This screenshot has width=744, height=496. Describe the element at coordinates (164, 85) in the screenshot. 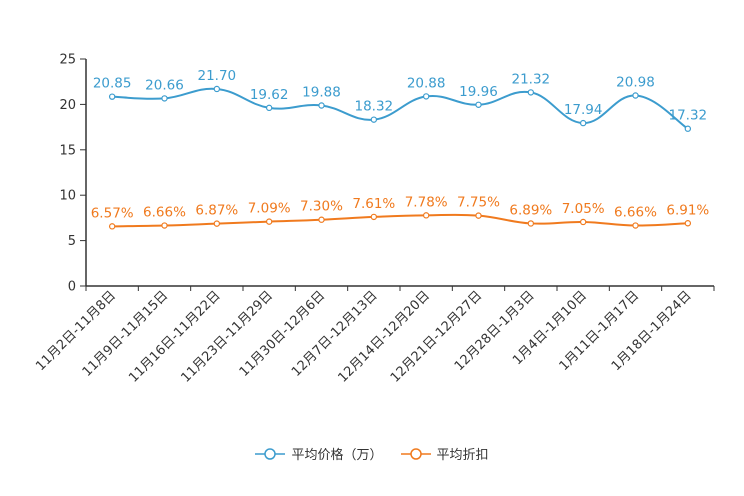

I see `data-label: 20.66` at that location.